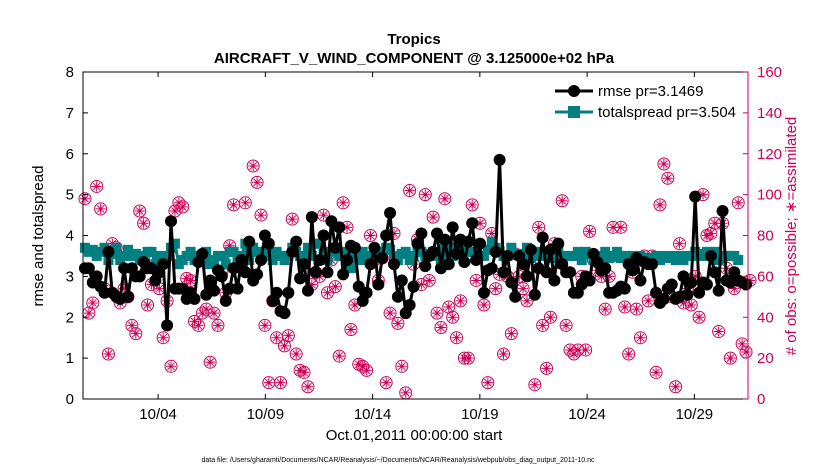 The image size is (830, 470). Describe the element at coordinates (574, 91) in the screenshot. I see `legend-rmse-marker` at that location.